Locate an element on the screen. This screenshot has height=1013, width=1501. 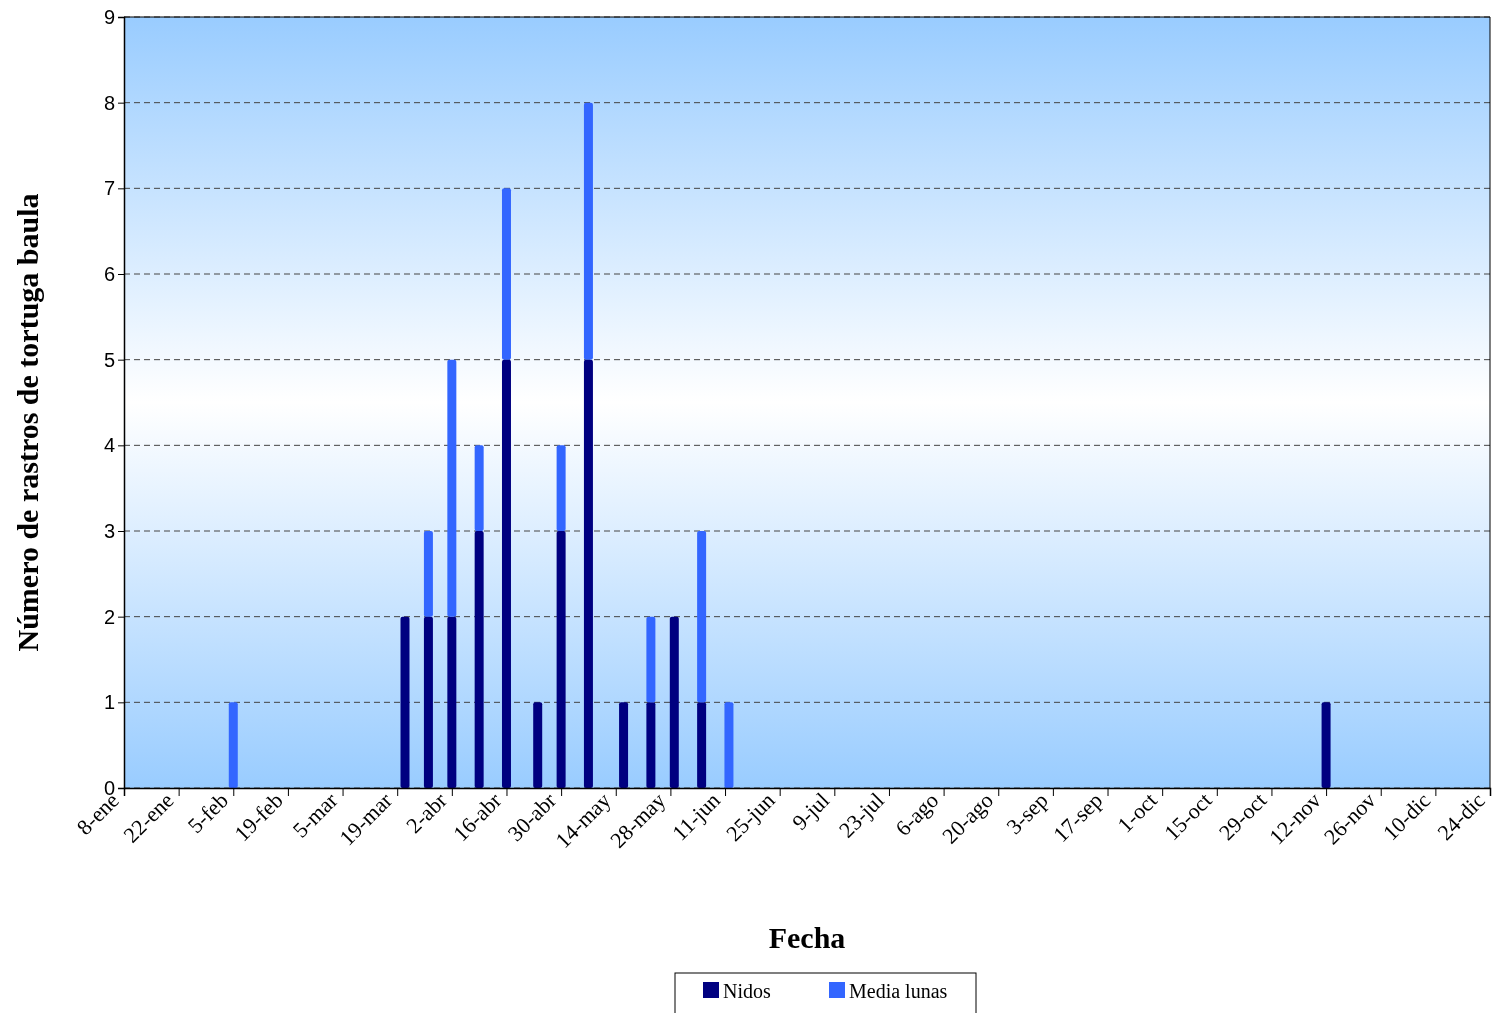
y-tick-label: 9 is located at coordinates (109, 16).